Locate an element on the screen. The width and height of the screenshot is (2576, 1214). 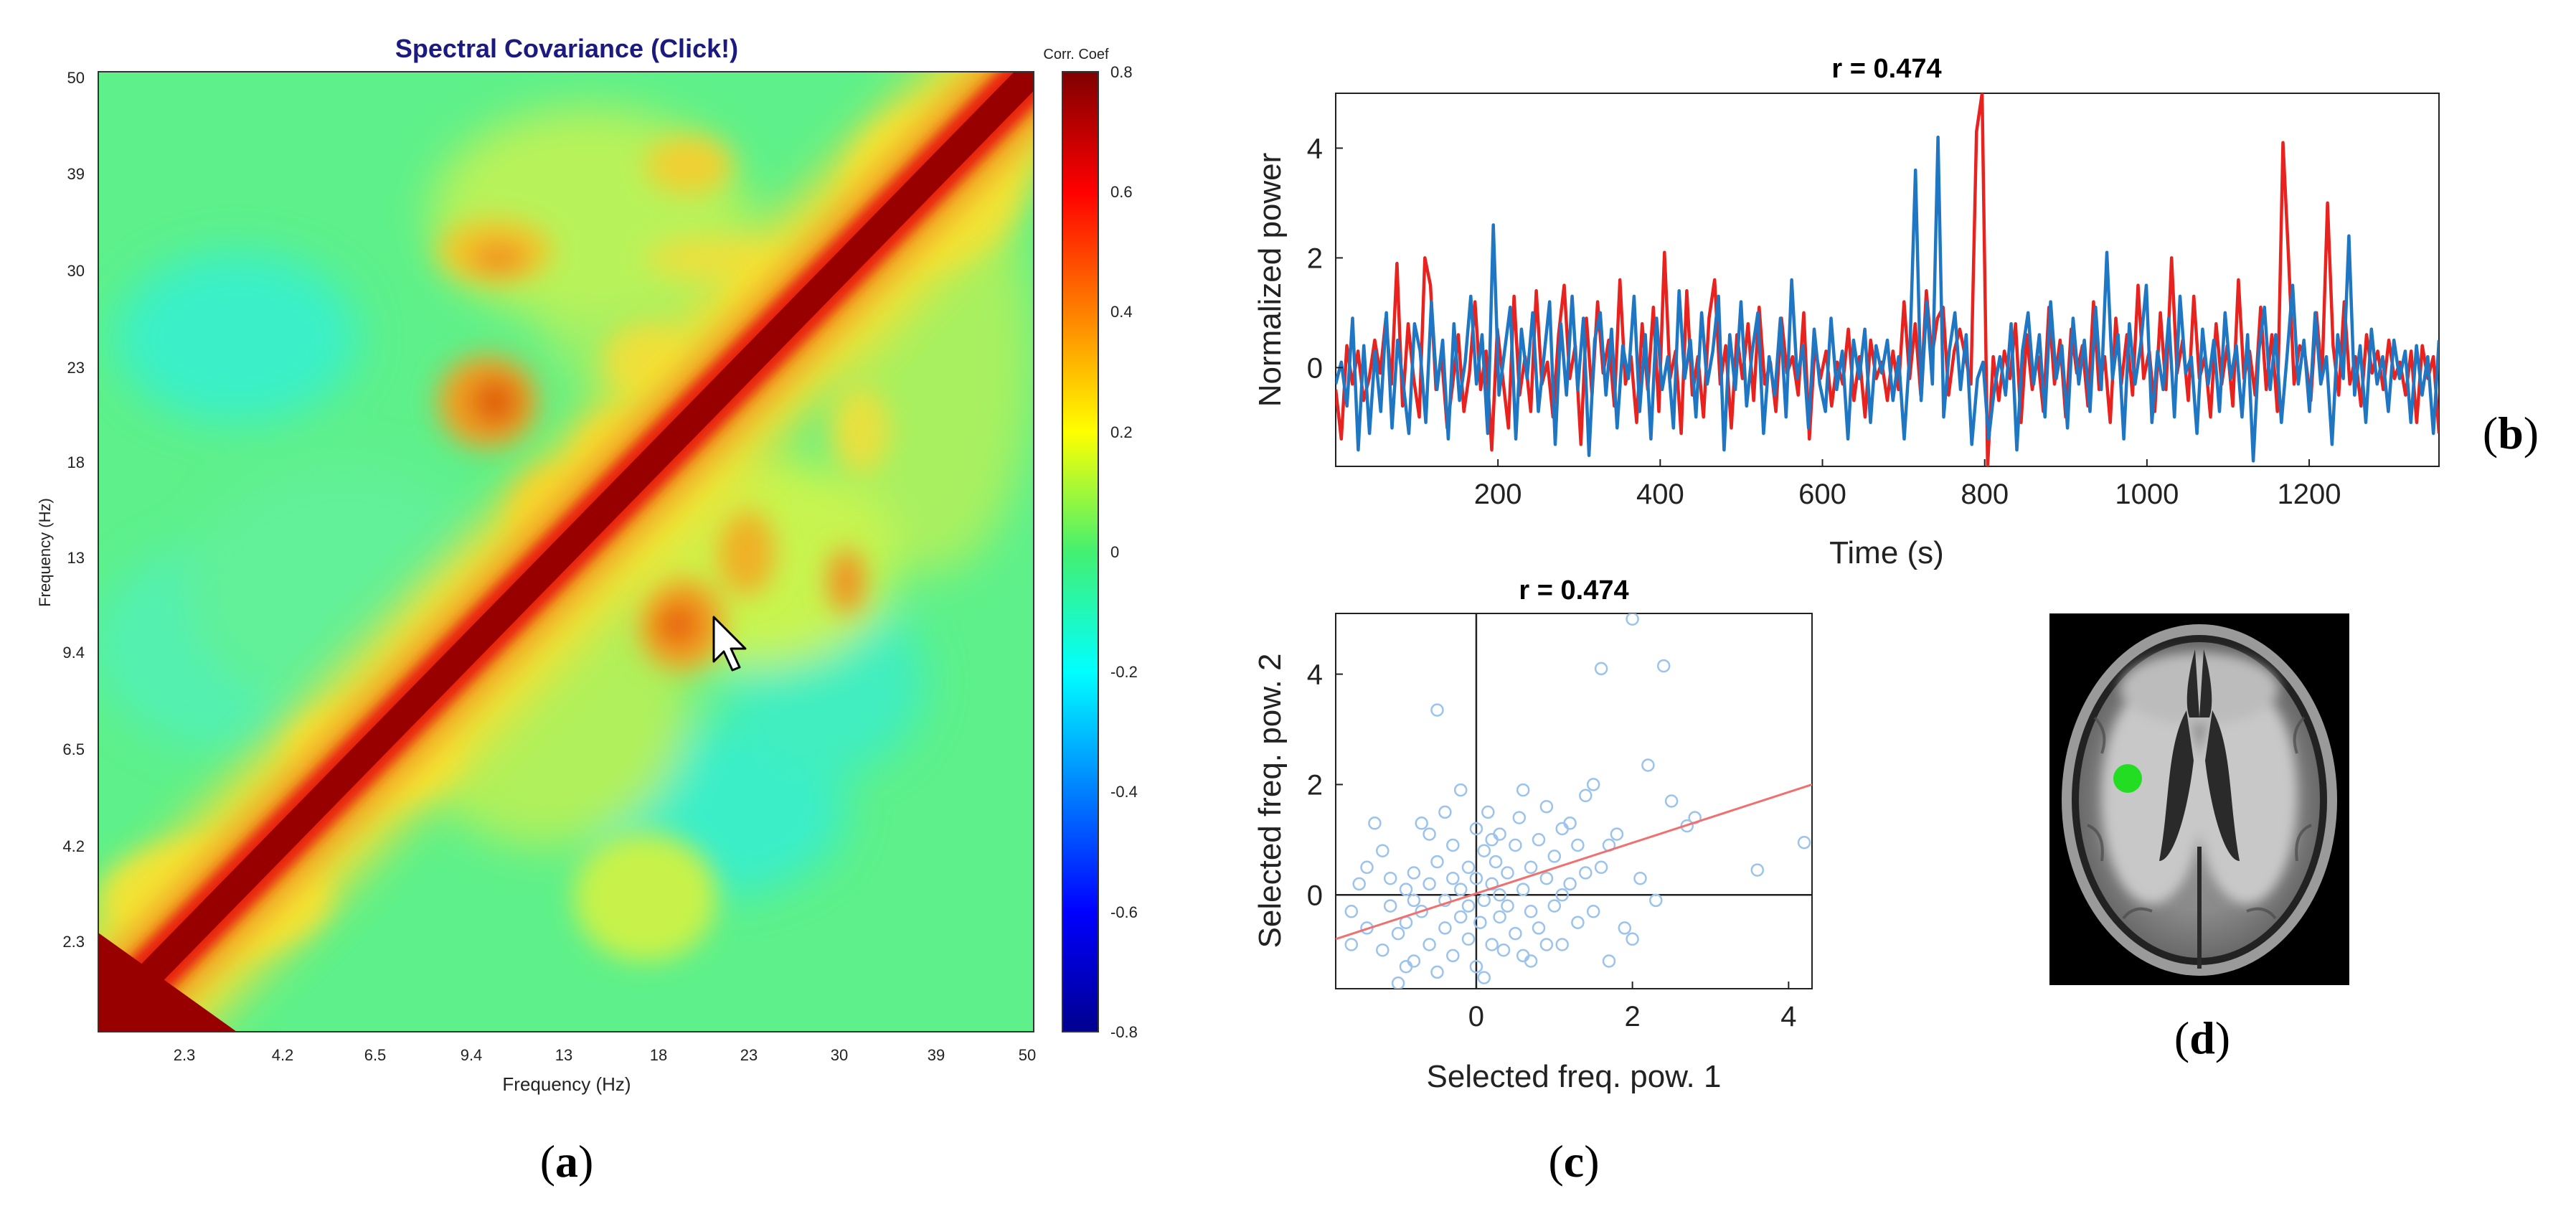
panel-label-d: (d) is located at coordinates (2202, 1037).